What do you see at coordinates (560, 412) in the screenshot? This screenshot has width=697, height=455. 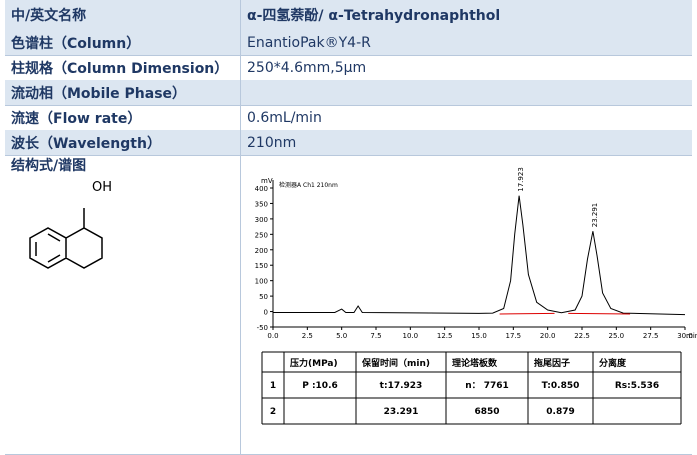 I see `table-cell: 0.879` at bounding box center [560, 412].